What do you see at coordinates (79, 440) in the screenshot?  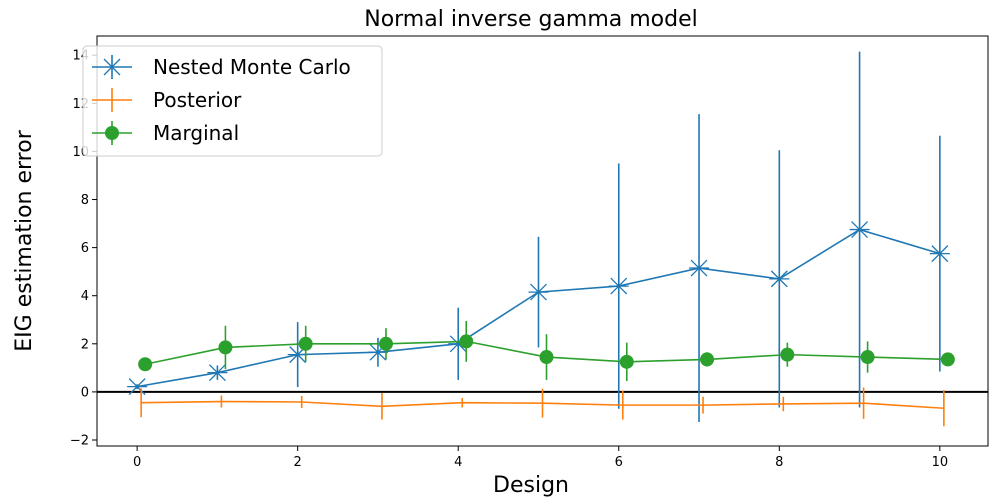 I see `y-tick-label: −2` at bounding box center [79, 440].